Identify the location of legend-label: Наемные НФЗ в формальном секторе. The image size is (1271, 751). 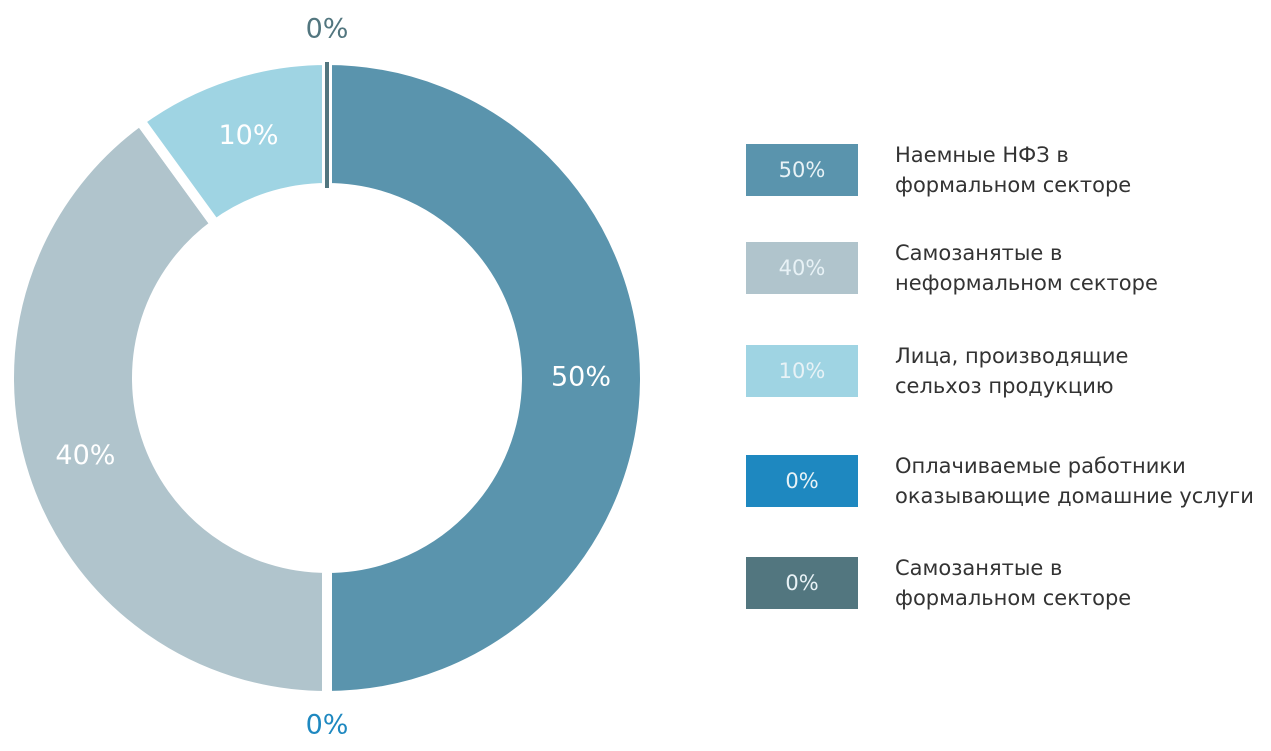
(1013, 170).